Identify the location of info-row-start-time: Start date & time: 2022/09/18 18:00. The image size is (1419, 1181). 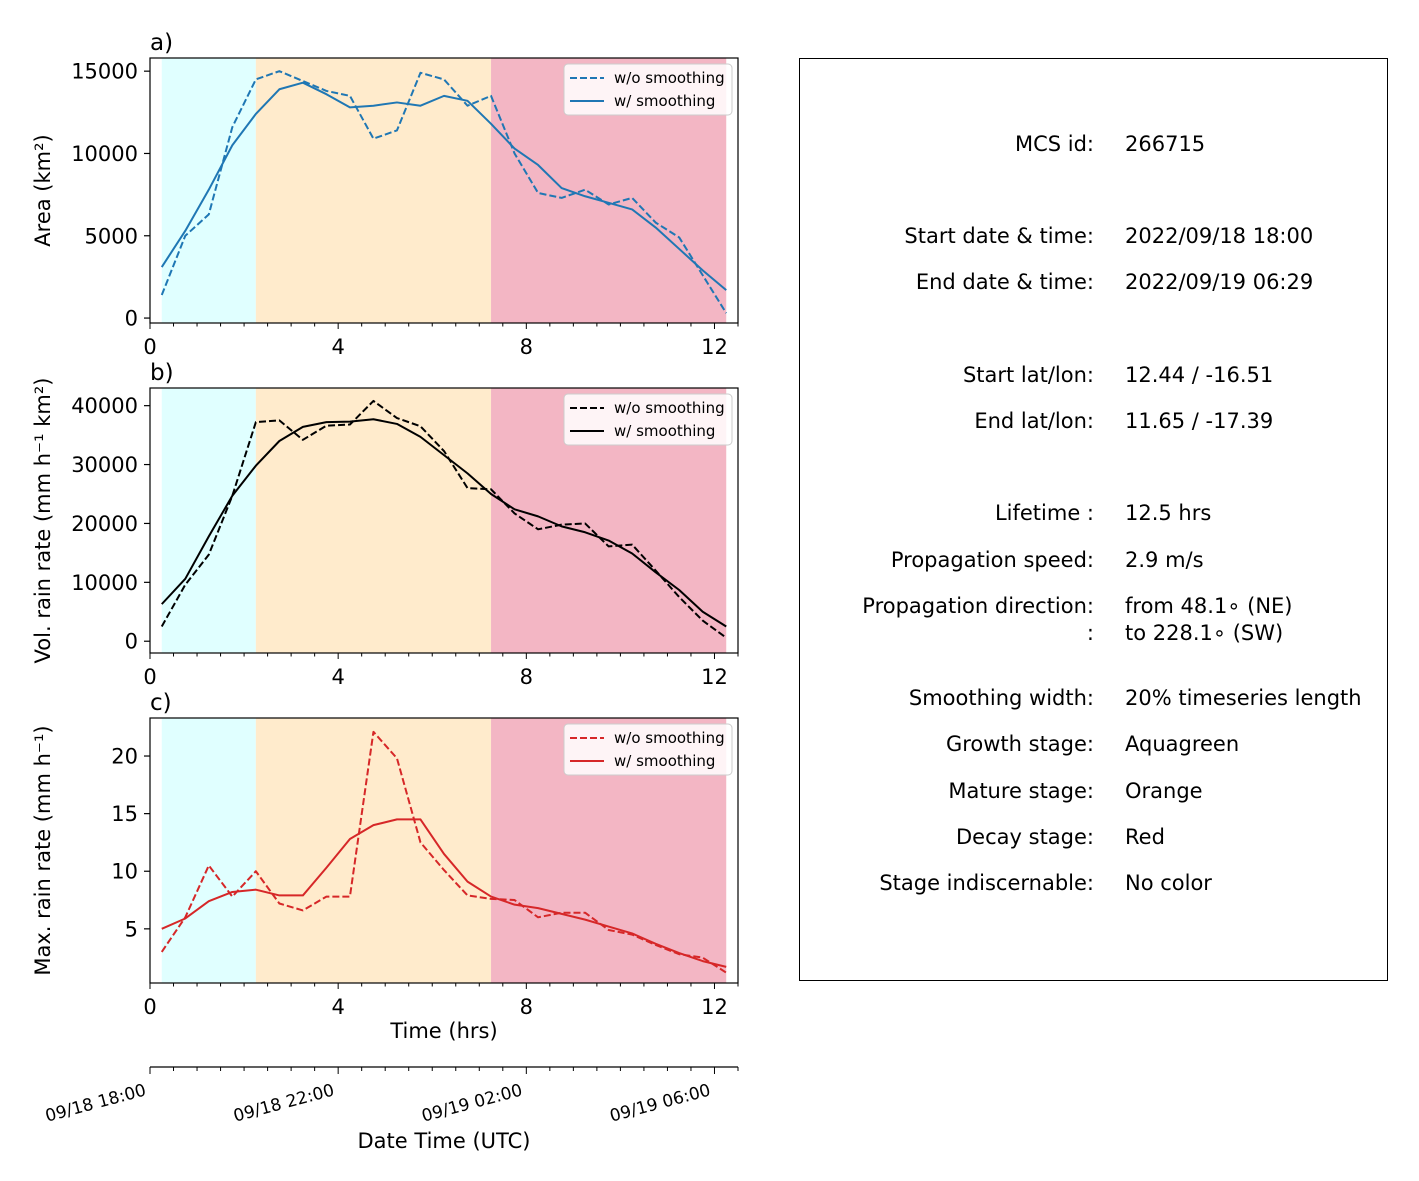
(1094, 238).